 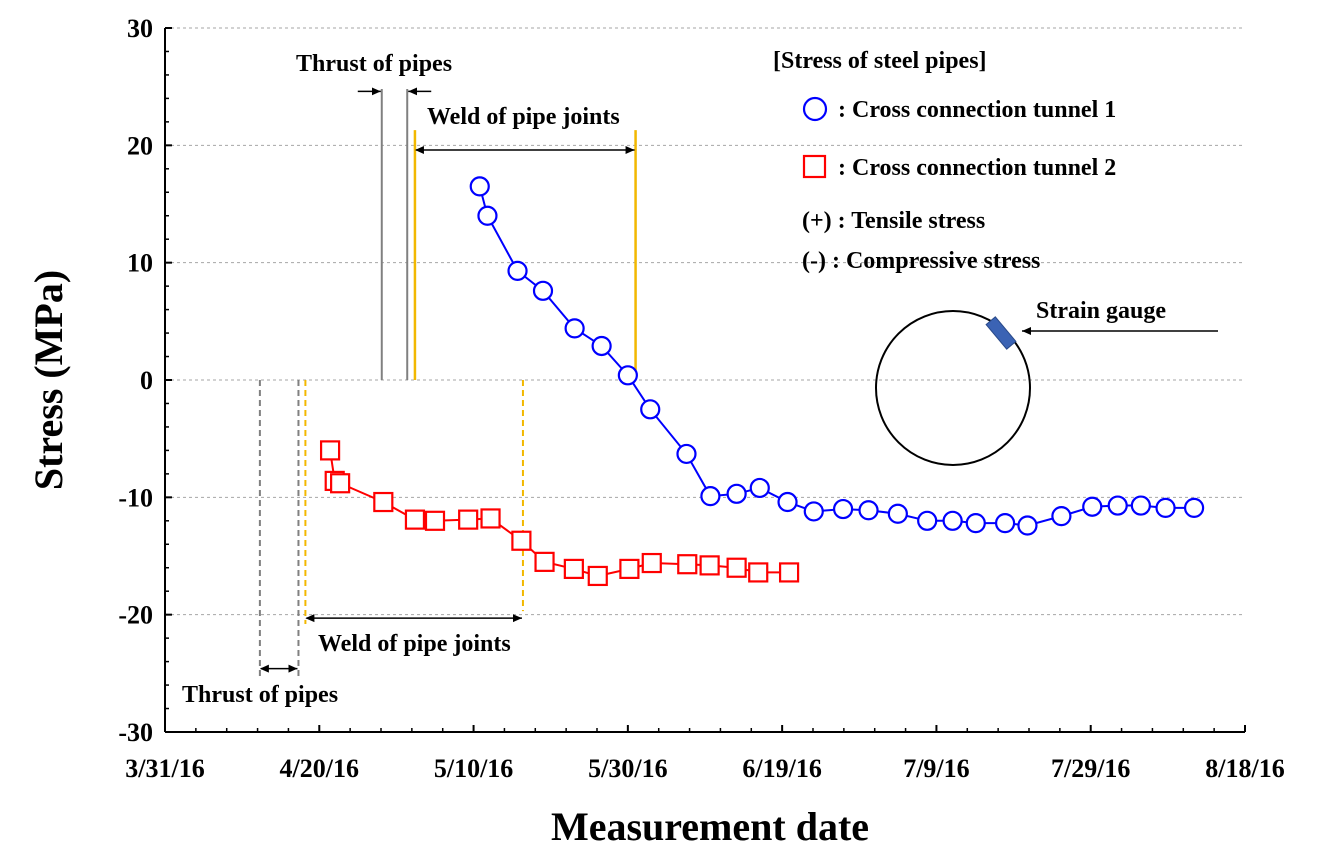 What do you see at coordinates (146, 380) in the screenshot?
I see `y-tick-label: 0` at bounding box center [146, 380].